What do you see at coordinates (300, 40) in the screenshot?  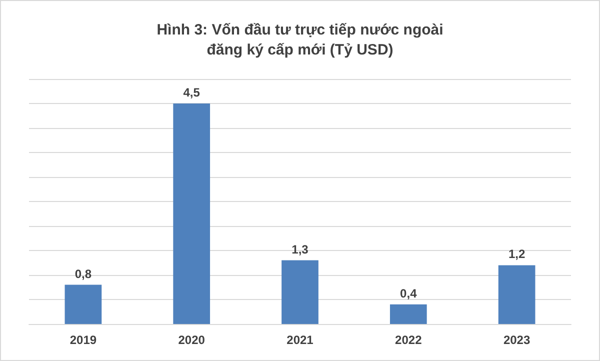 I see `chart-title: Hình 3: Vốn đầu tư trực tiếp nước ngoài đăng ký cấp mới (Tỷ USD)` at bounding box center [300, 40].